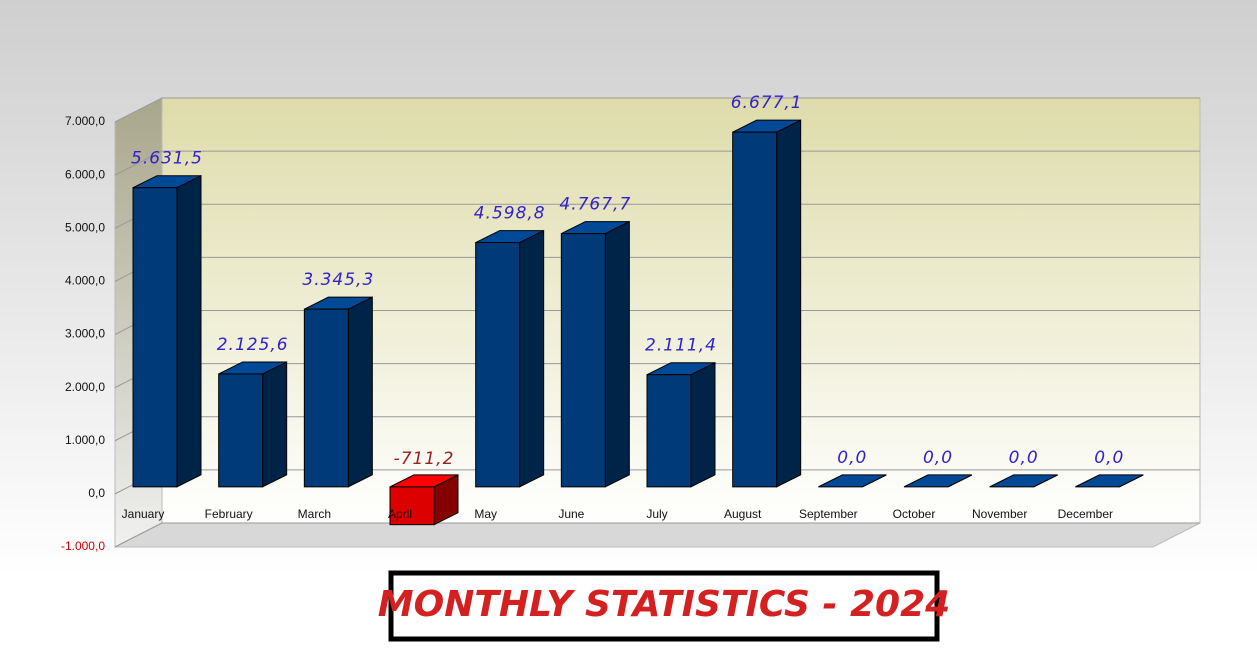 The width and height of the screenshot is (1257, 662). Describe the element at coordinates (681, 346) in the screenshot. I see `value-label: 2.111,4` at that location.